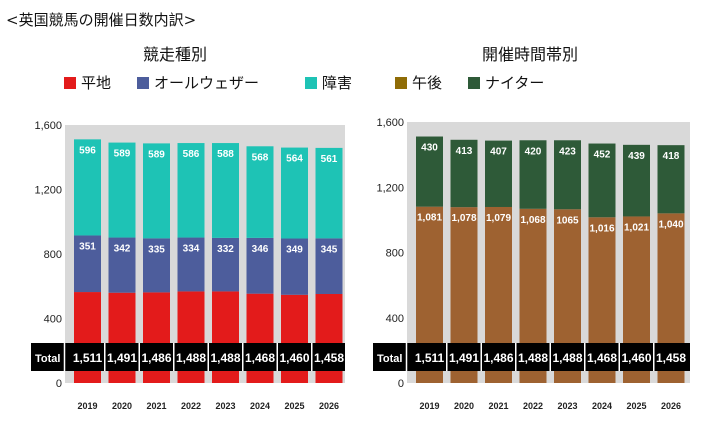  Describe the element at coordinates (294, 250) in the screenshot. I see `bar-value-label: 349` at that location.